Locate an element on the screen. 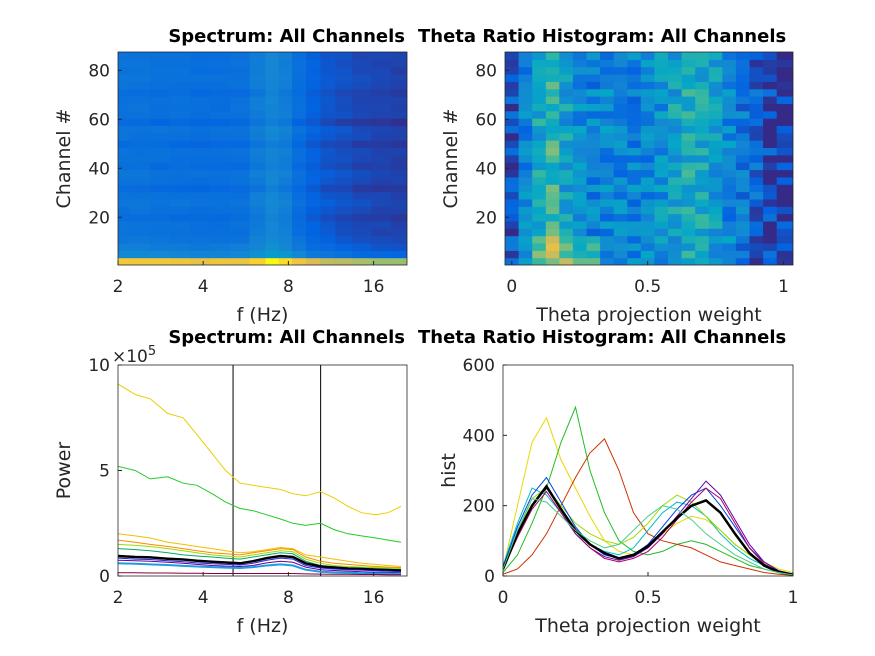  x-tick-label: 0.5 is located at coordinates (647, 598).